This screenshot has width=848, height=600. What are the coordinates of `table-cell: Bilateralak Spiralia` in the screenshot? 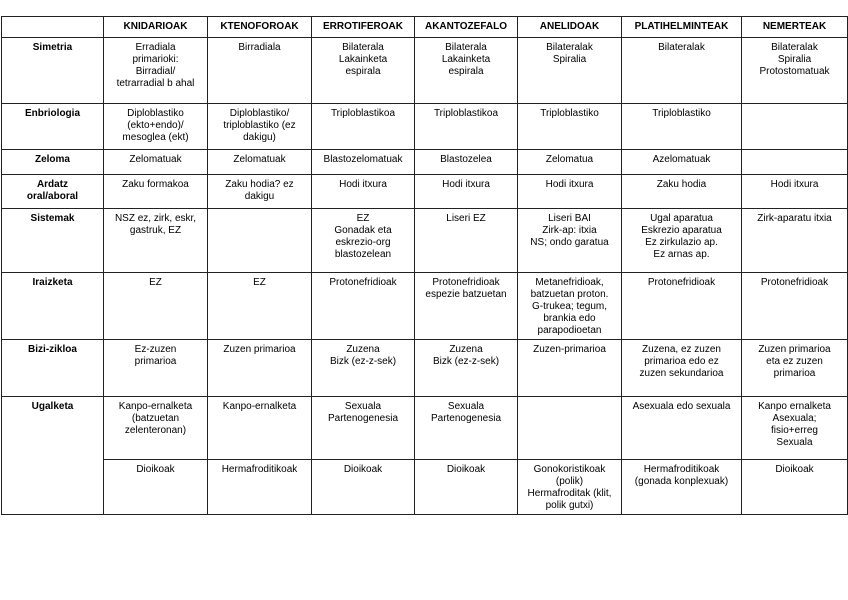 It's located at (569, 70).